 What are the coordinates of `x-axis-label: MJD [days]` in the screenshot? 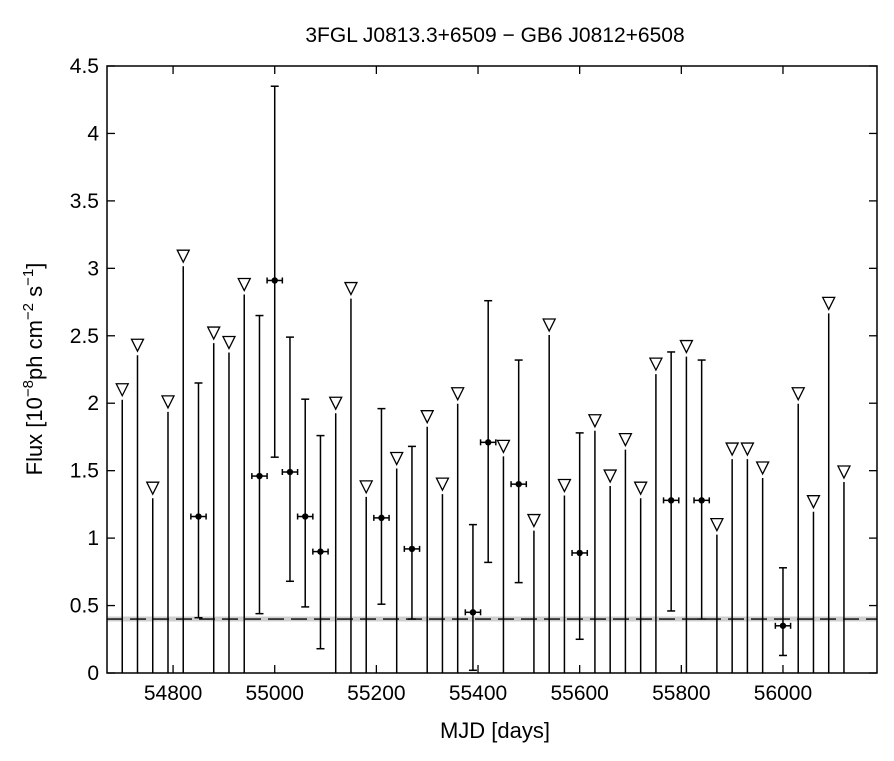 It's located at (495, 730).